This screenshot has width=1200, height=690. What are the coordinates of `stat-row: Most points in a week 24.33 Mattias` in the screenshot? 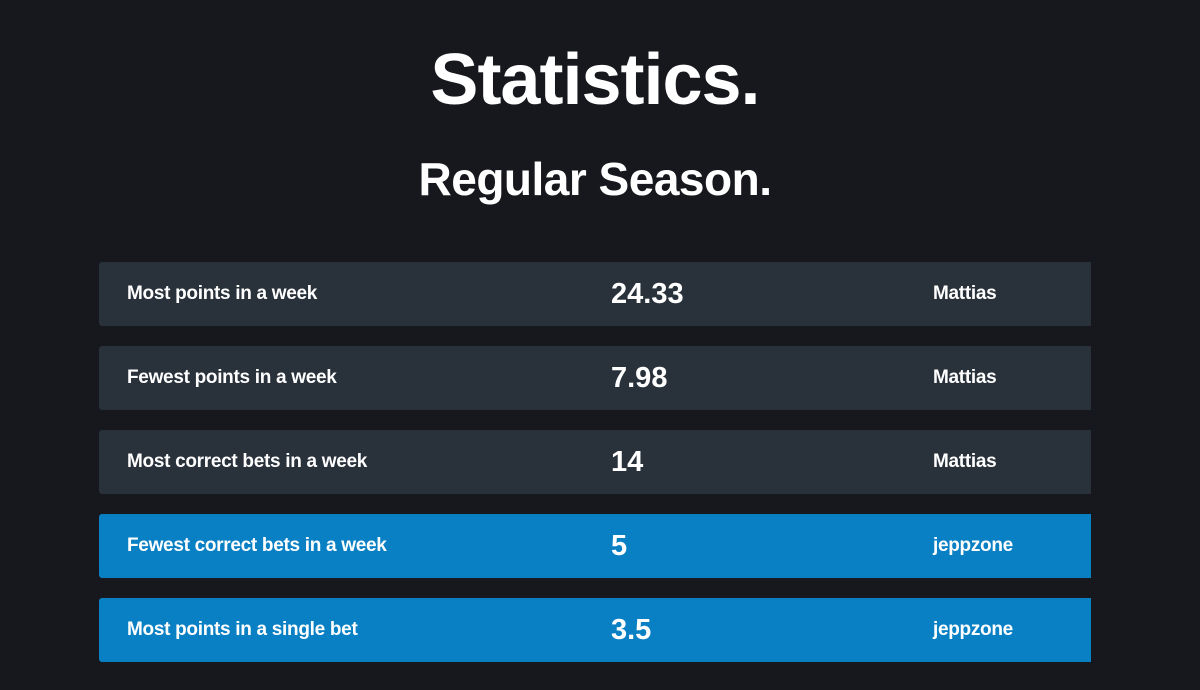 It's located at (595, 294).